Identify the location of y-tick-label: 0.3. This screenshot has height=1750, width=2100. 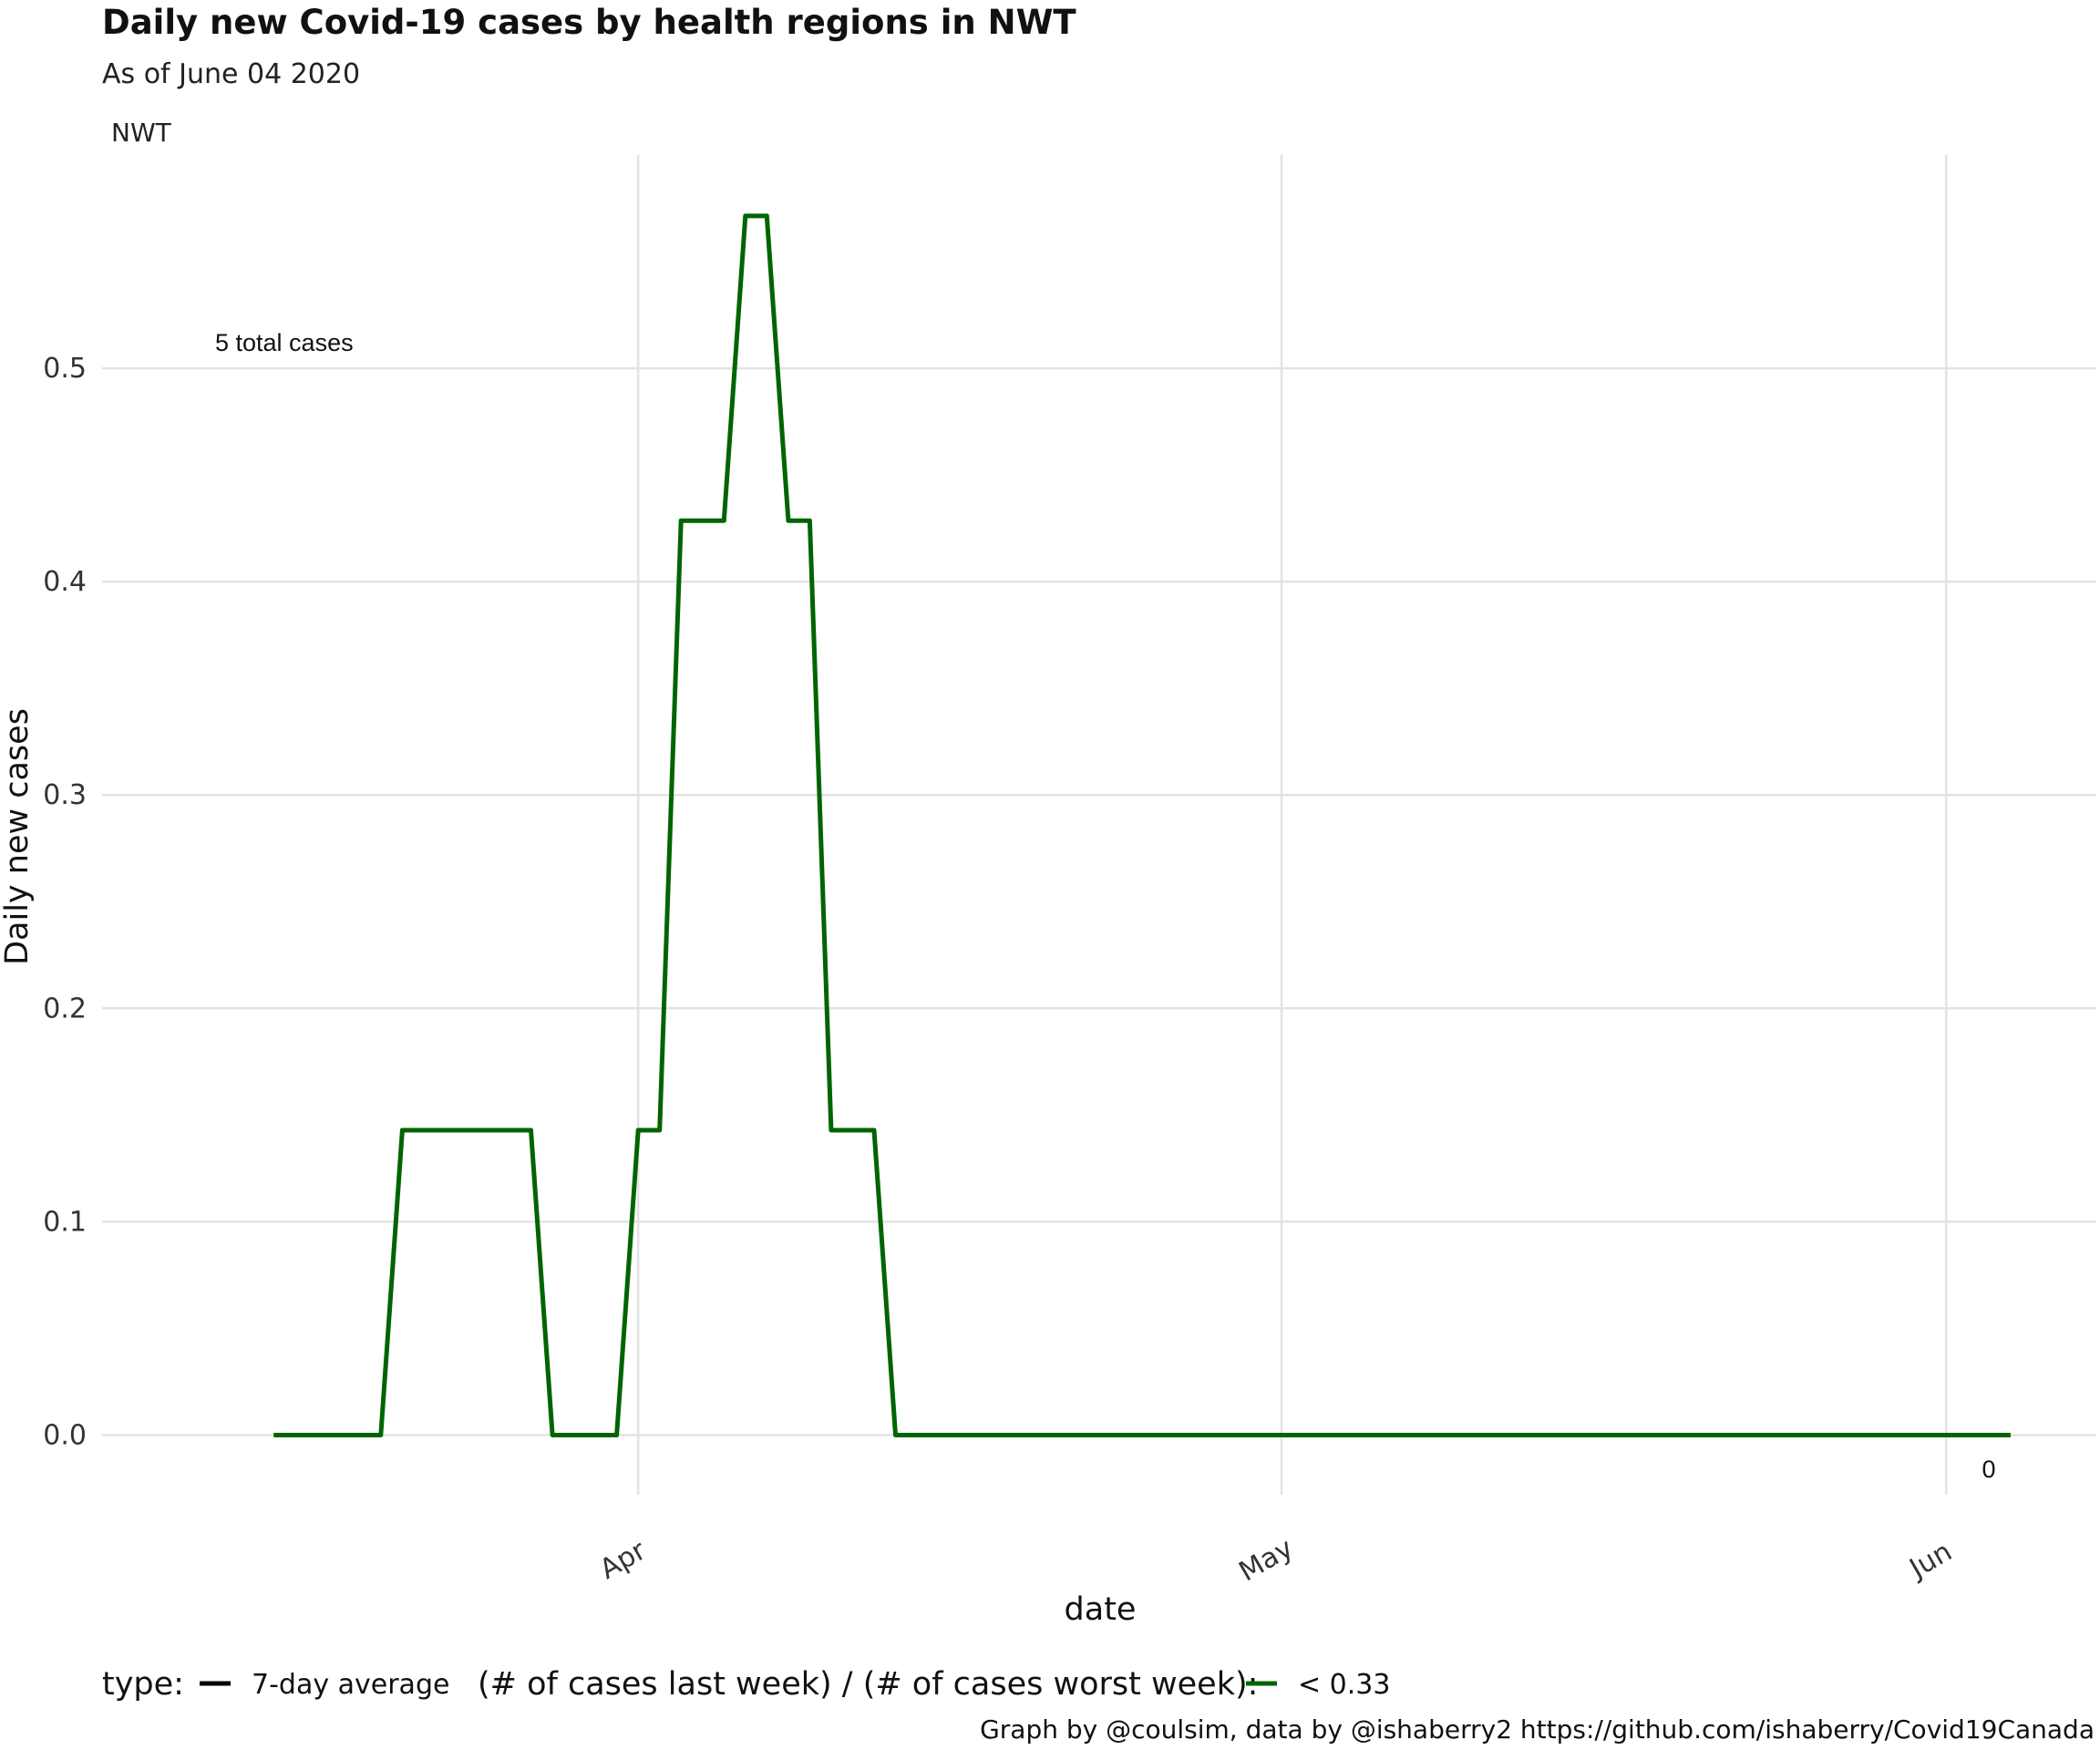
(65, 795).